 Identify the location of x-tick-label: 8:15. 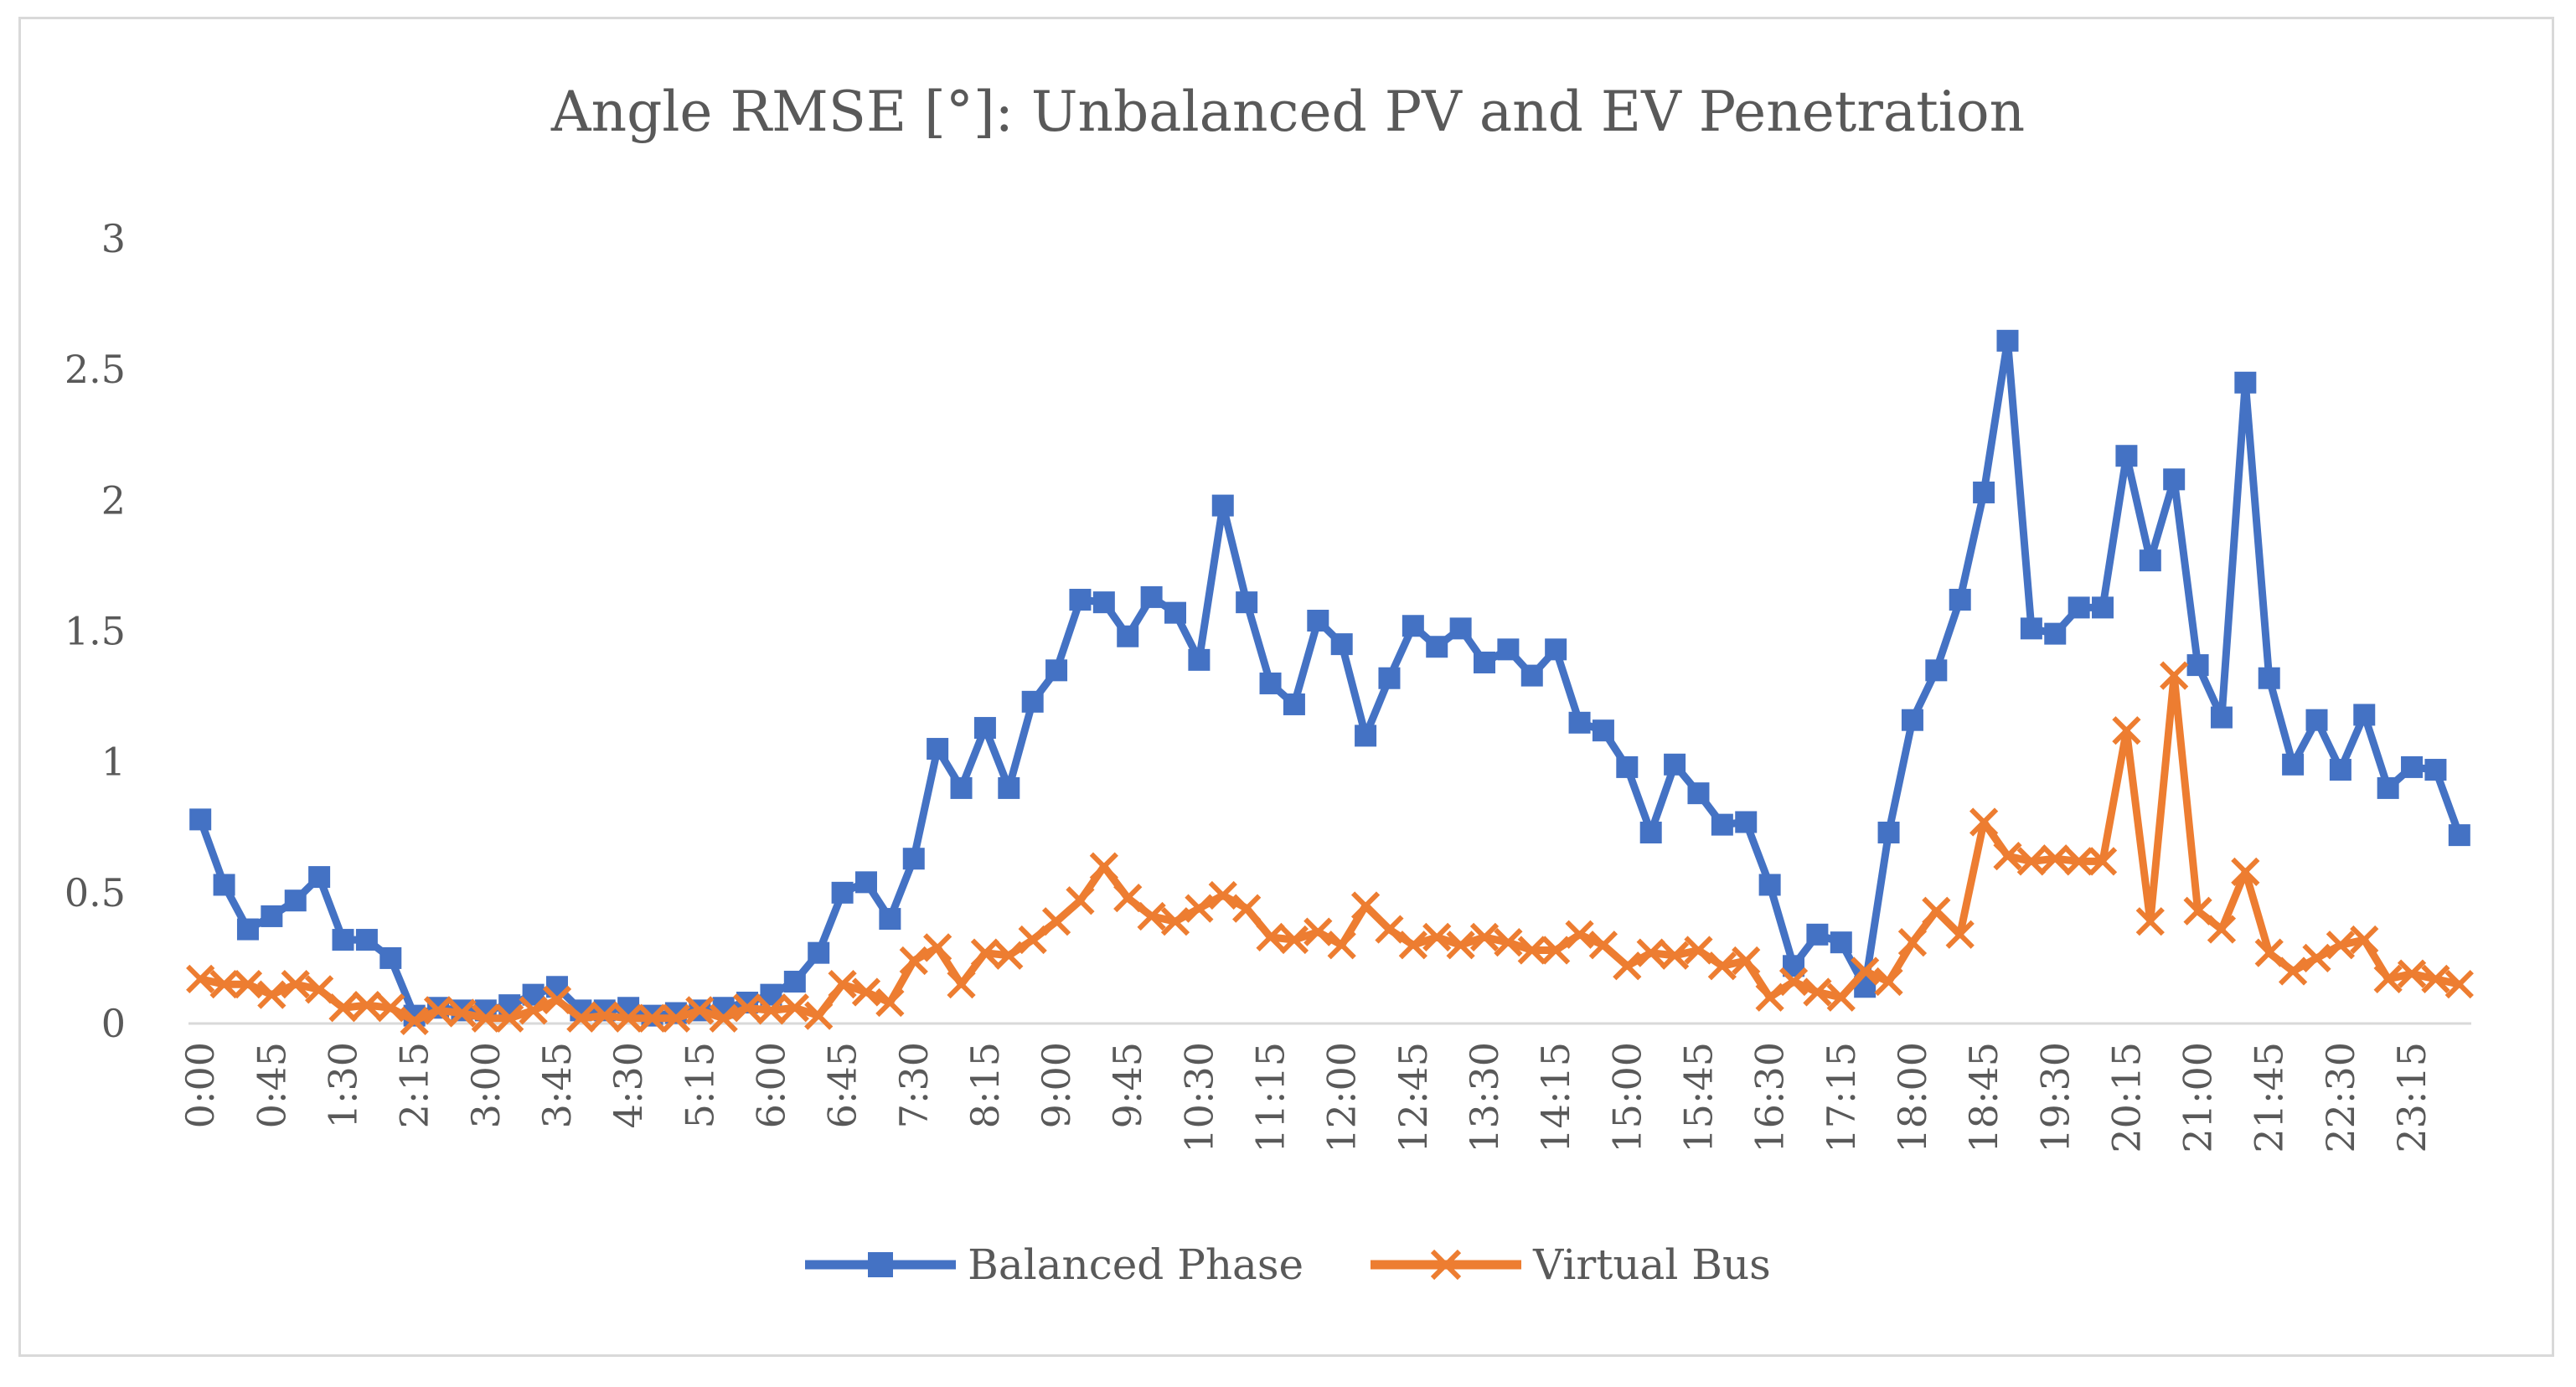
(985, 1085).